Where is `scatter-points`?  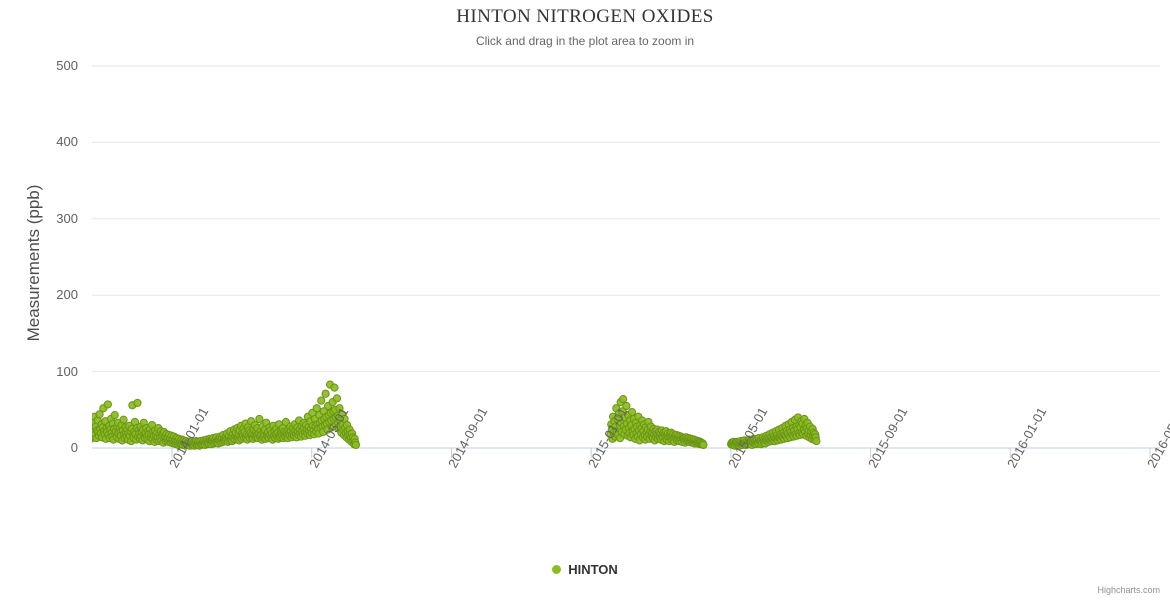 scatter-points is located at coordinates (453, 415).